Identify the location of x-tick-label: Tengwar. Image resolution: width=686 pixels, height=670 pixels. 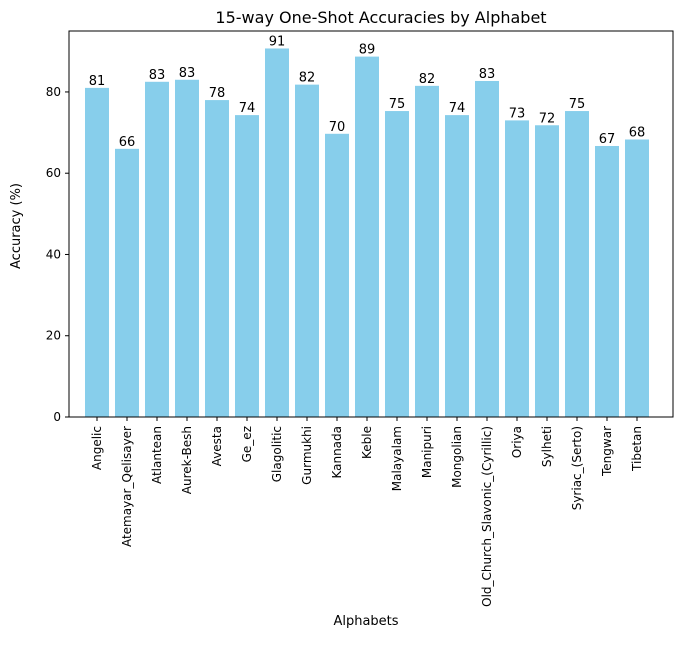
(607, 451).